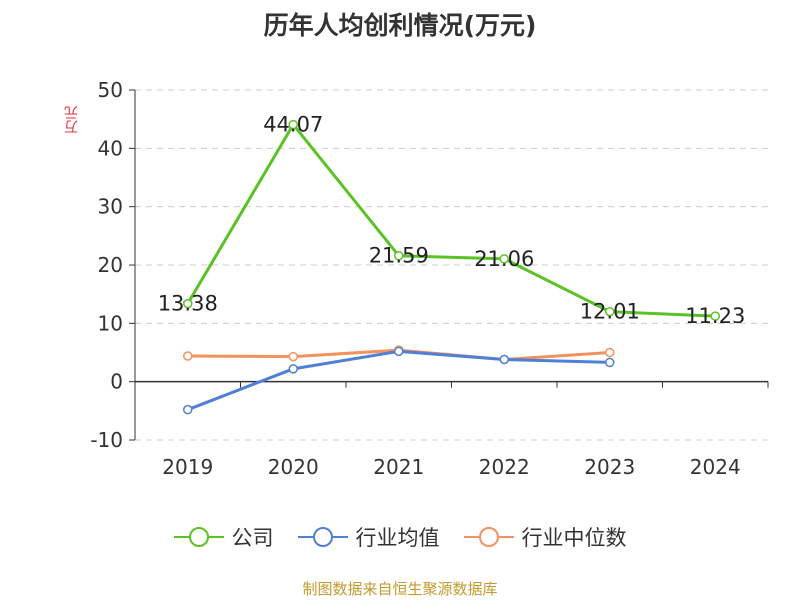 The height and width of the screenshot is (600, 800). I want to click on x-tick-label: 2022, so click(504, 467).